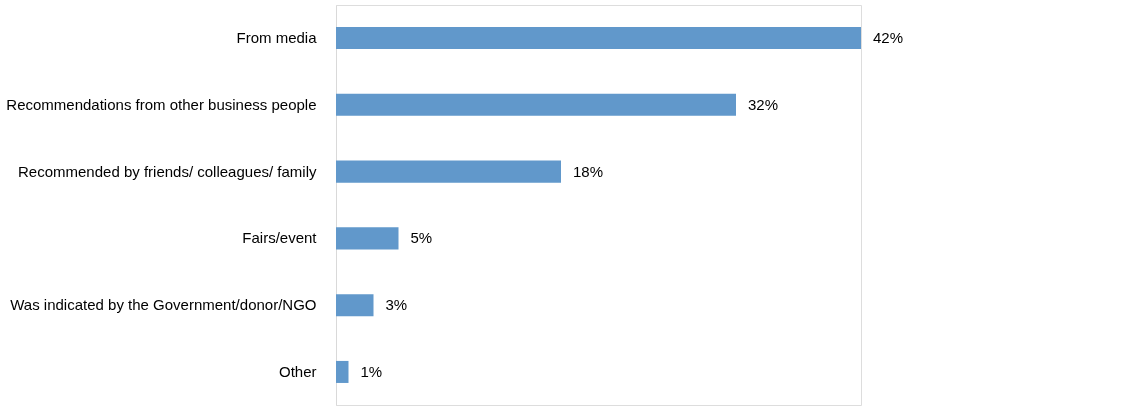 The width and height of the screenshot is (1121, 417). What do you see at coordinates (167, 171) in the screenshot?
I see `y-tick-label: Recommended by friends/ colleagues/ family` at bounding box center [167, 171].